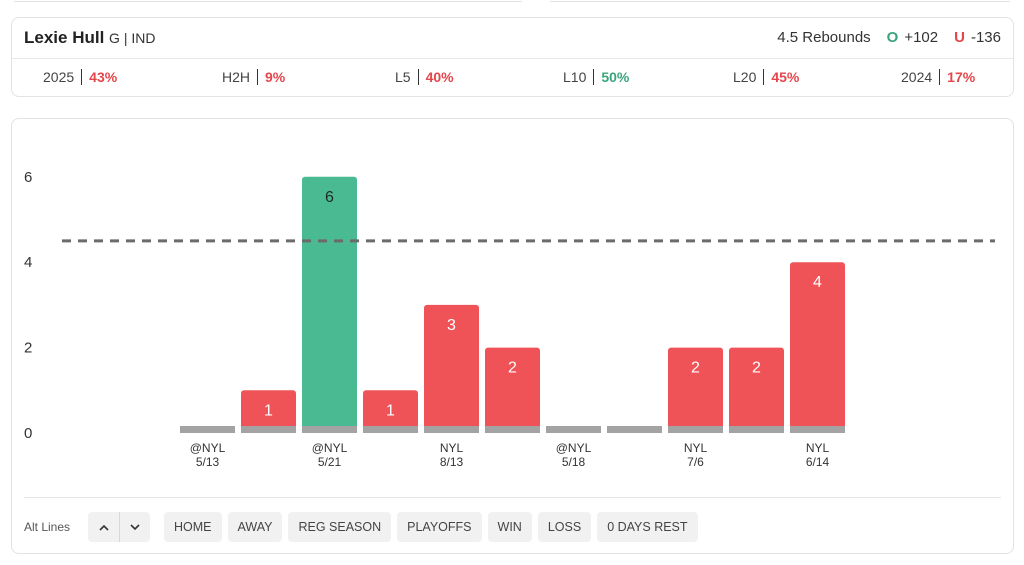 The height and width of the screenshot is (565, 1024). What do you see at coordinates (193, 527) in the screenshot?
I see `filter-home: HOME` at bounding box center [193, 527].